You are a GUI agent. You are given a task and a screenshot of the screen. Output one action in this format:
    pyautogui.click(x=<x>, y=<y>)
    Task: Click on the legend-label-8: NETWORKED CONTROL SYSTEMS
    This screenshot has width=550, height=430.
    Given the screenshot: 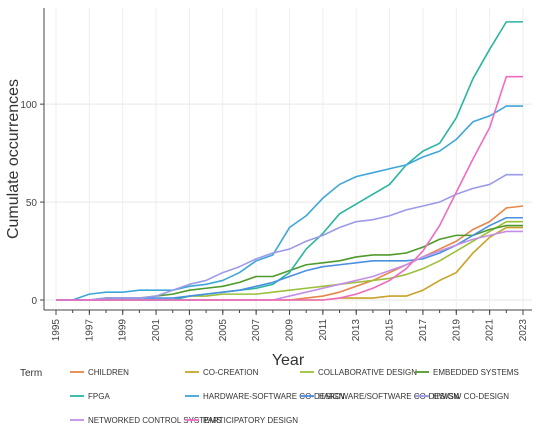 What is the action you would take?
    pyautogui.click(x=155, y=420)
    